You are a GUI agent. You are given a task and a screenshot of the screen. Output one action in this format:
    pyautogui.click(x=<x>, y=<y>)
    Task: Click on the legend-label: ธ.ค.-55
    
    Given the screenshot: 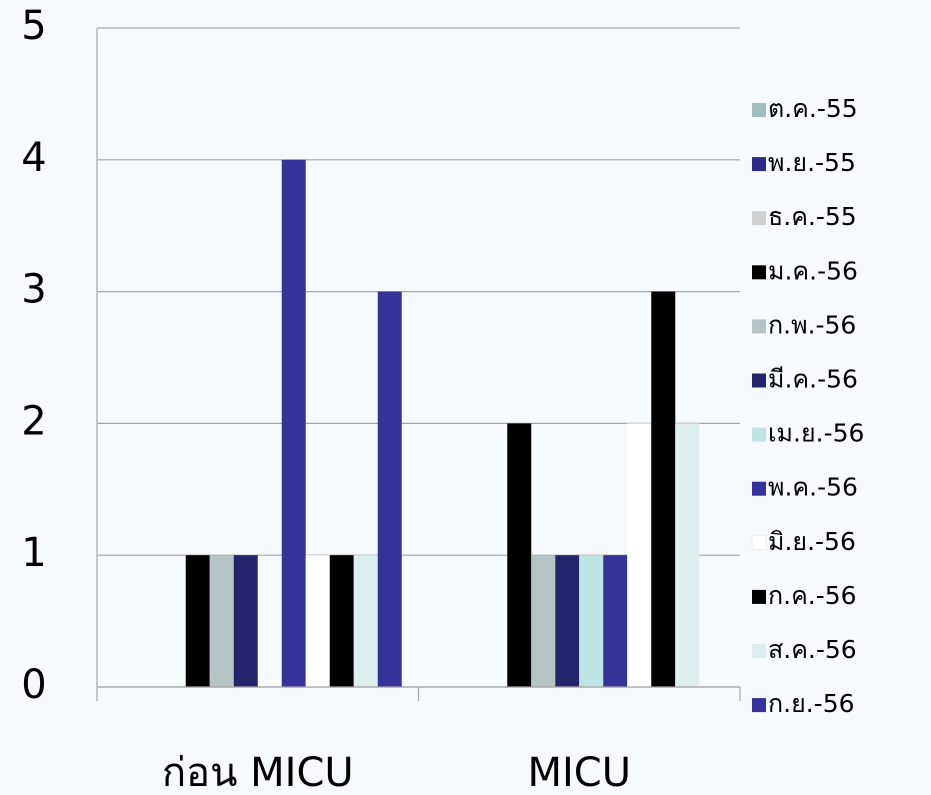 What is the action you would take?
    pyautogui.click(x=812, y=216)
    